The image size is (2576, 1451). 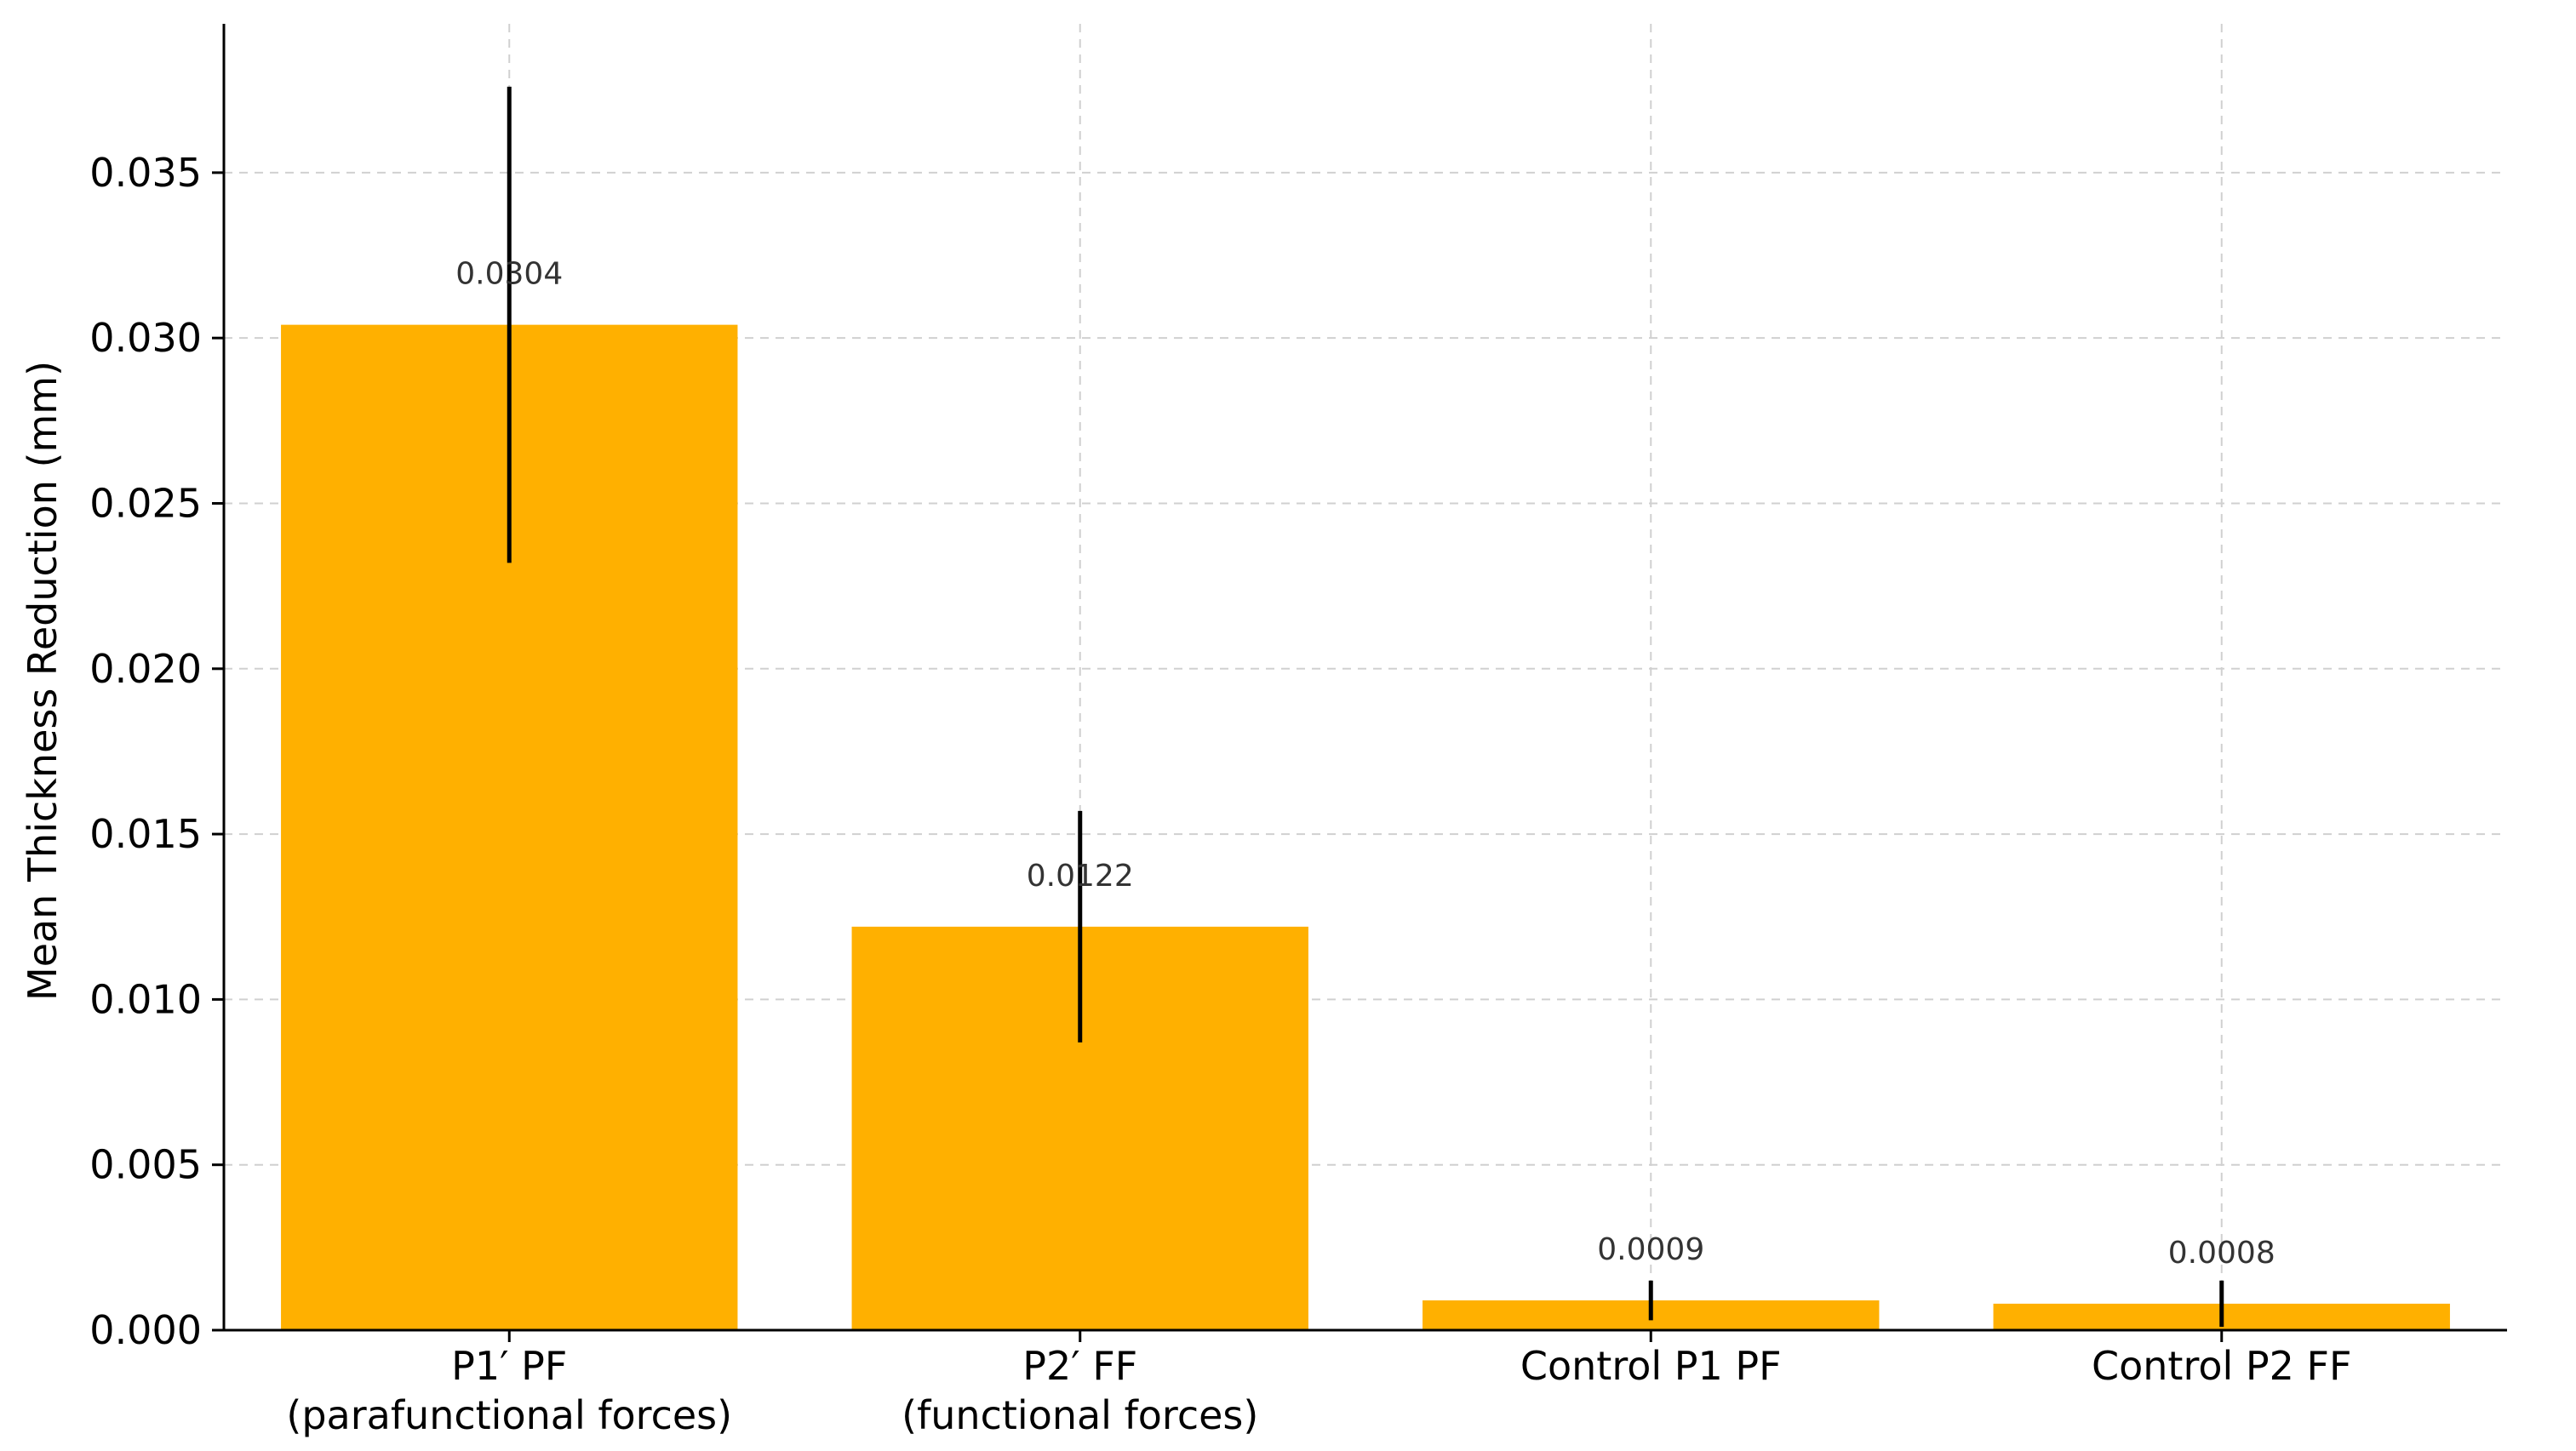 What do you see at coordinates (146, 834) in the screenshot?
I see `y-tick-label: 0.015` at bounding box center [146, 834].